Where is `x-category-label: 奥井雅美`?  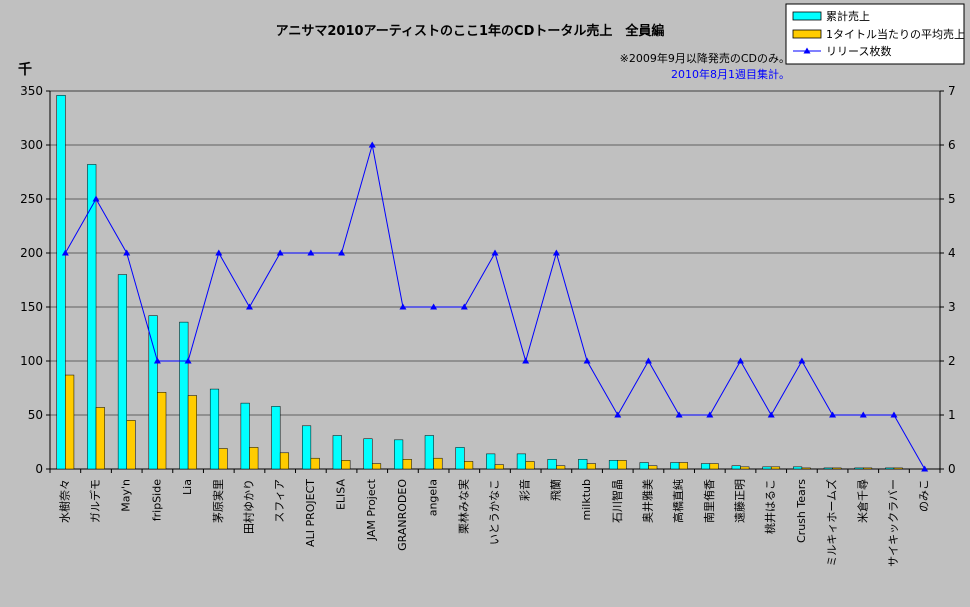 x-category-label: 奥井雅美 is located at coordinates (647, 501).